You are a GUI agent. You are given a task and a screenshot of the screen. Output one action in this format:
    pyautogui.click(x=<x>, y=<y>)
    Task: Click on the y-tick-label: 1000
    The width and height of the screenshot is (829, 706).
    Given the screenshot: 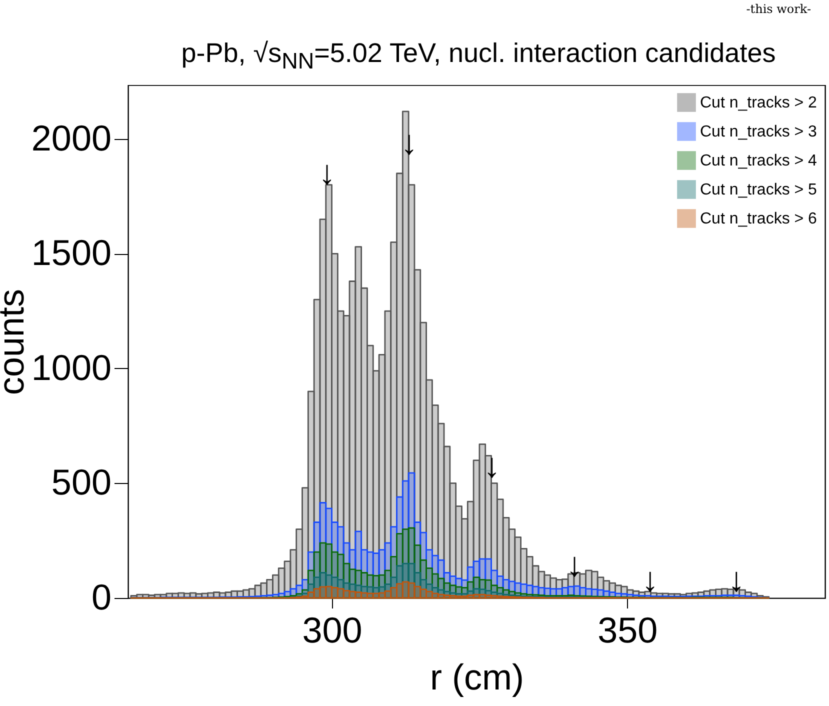 What is the action you would take?
    pyautogui.click(x=71, y=367)
    